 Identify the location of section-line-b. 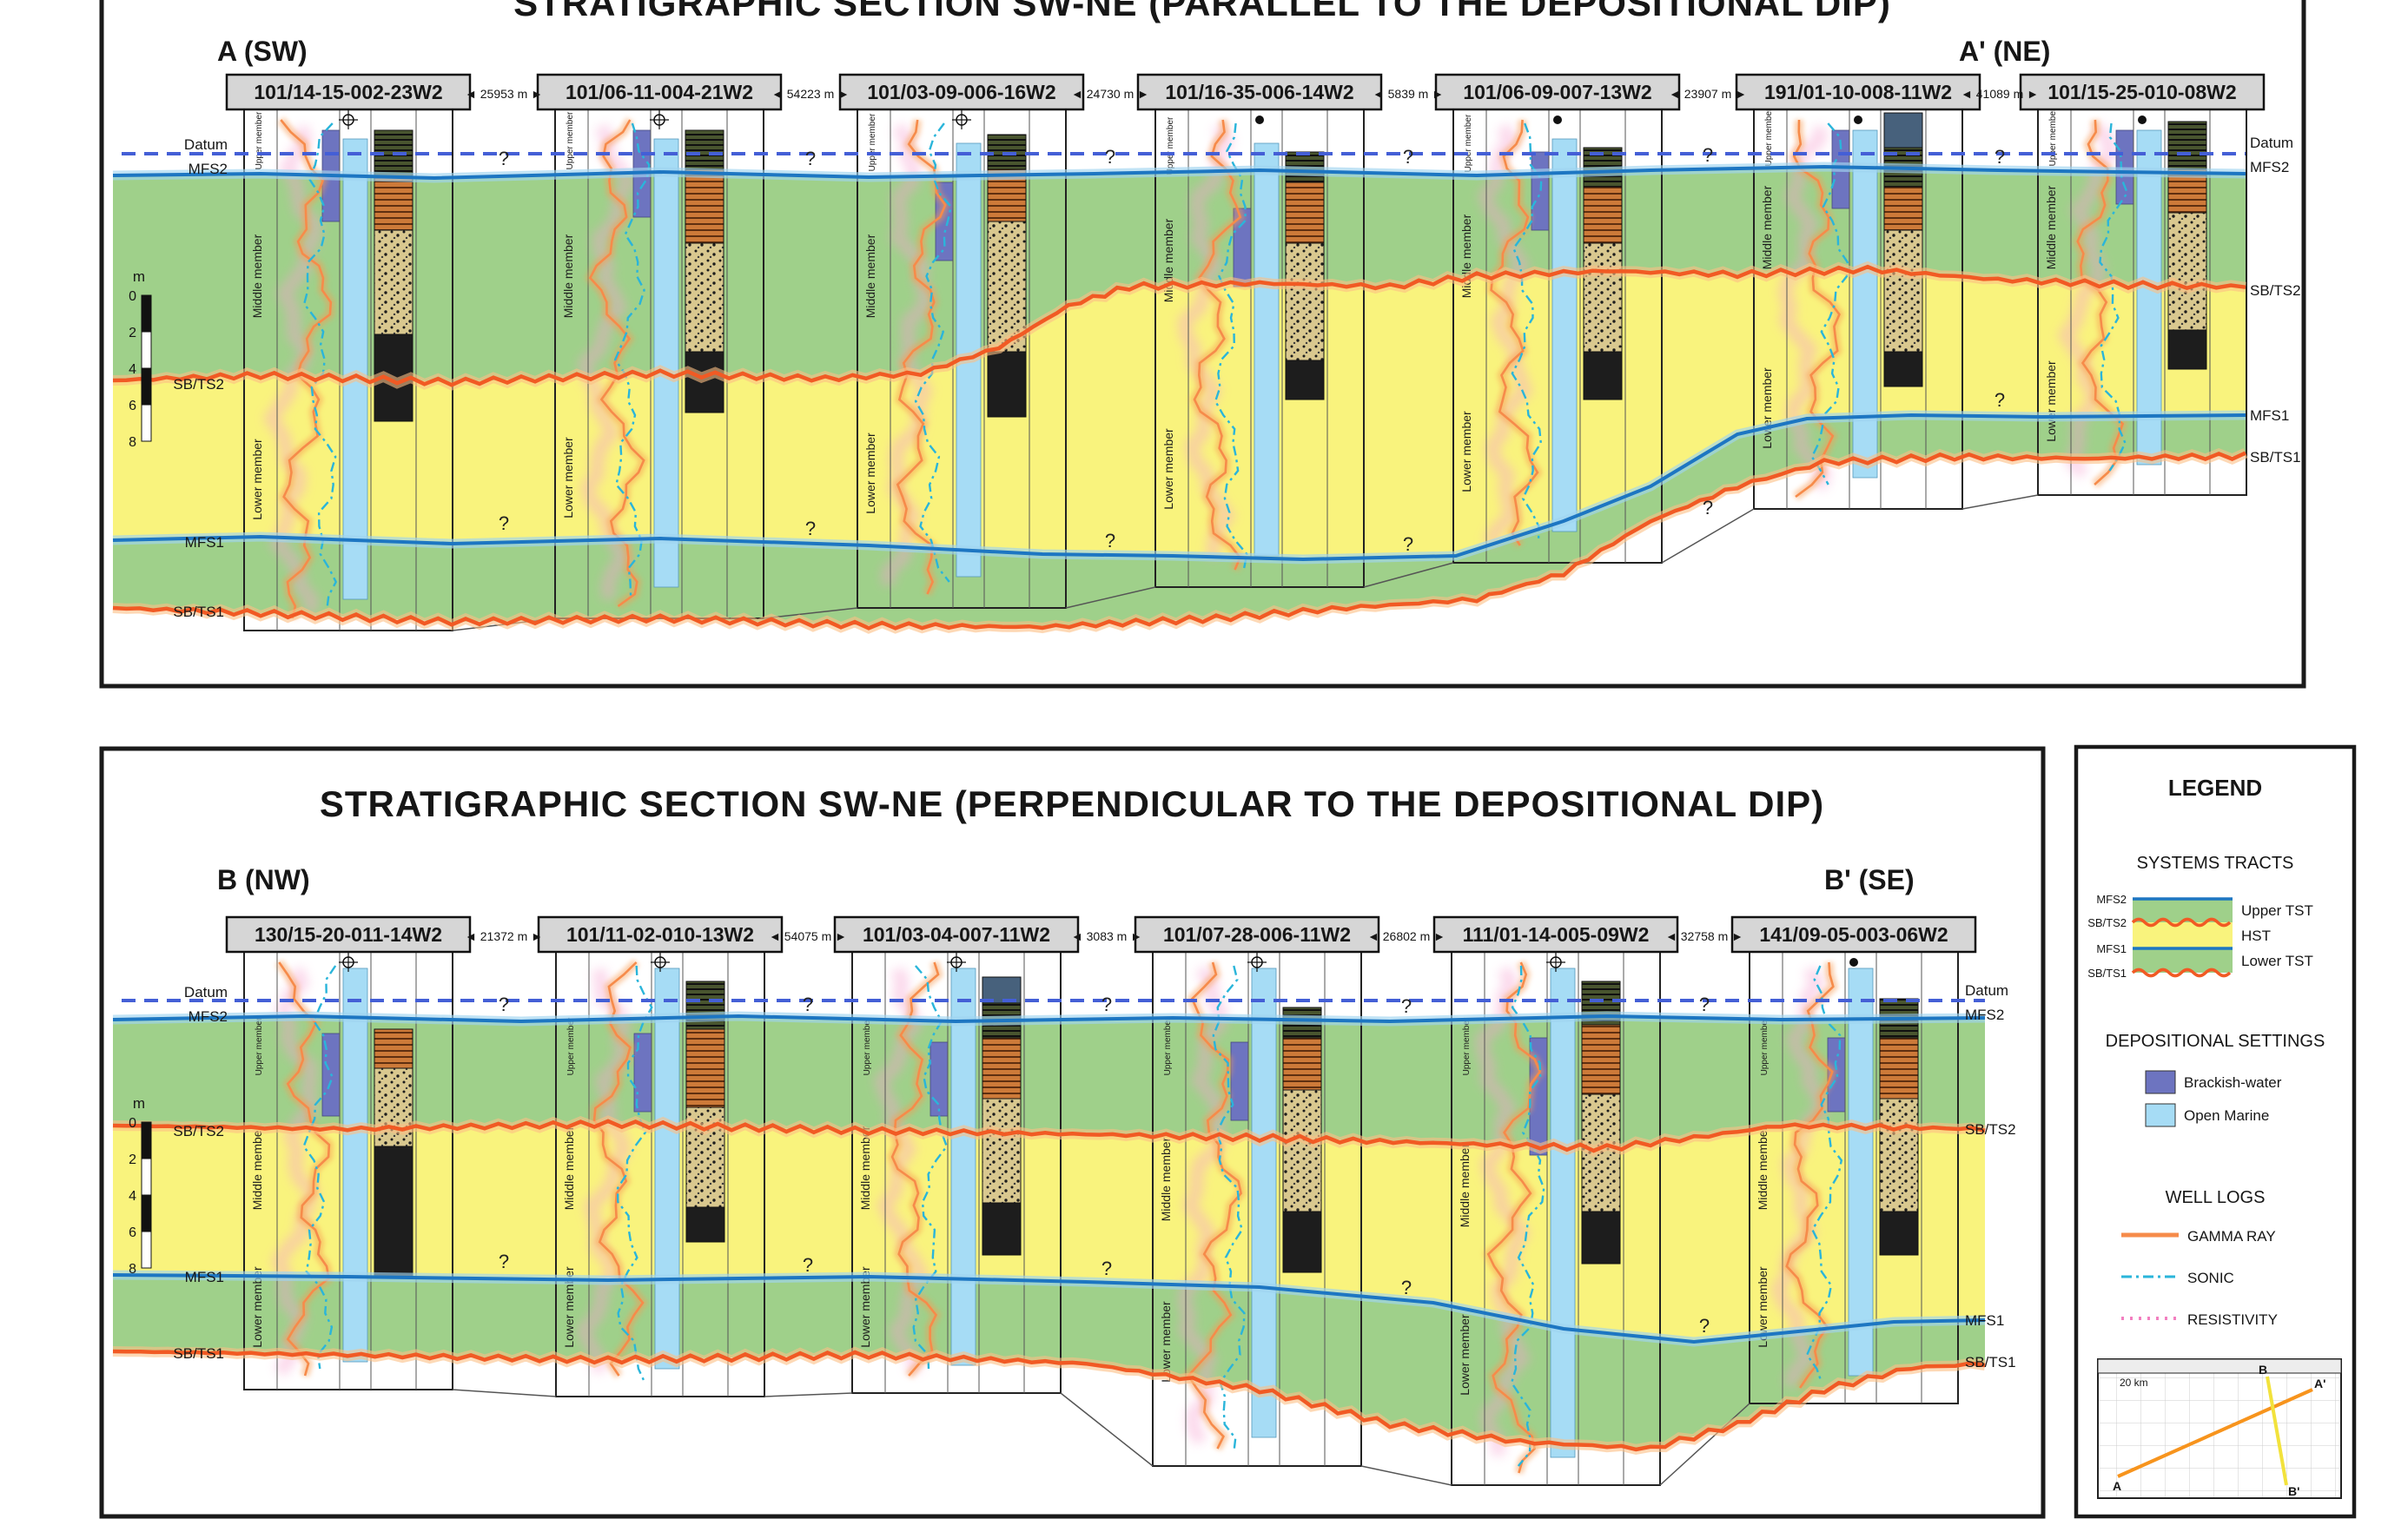
(2277, 1431).